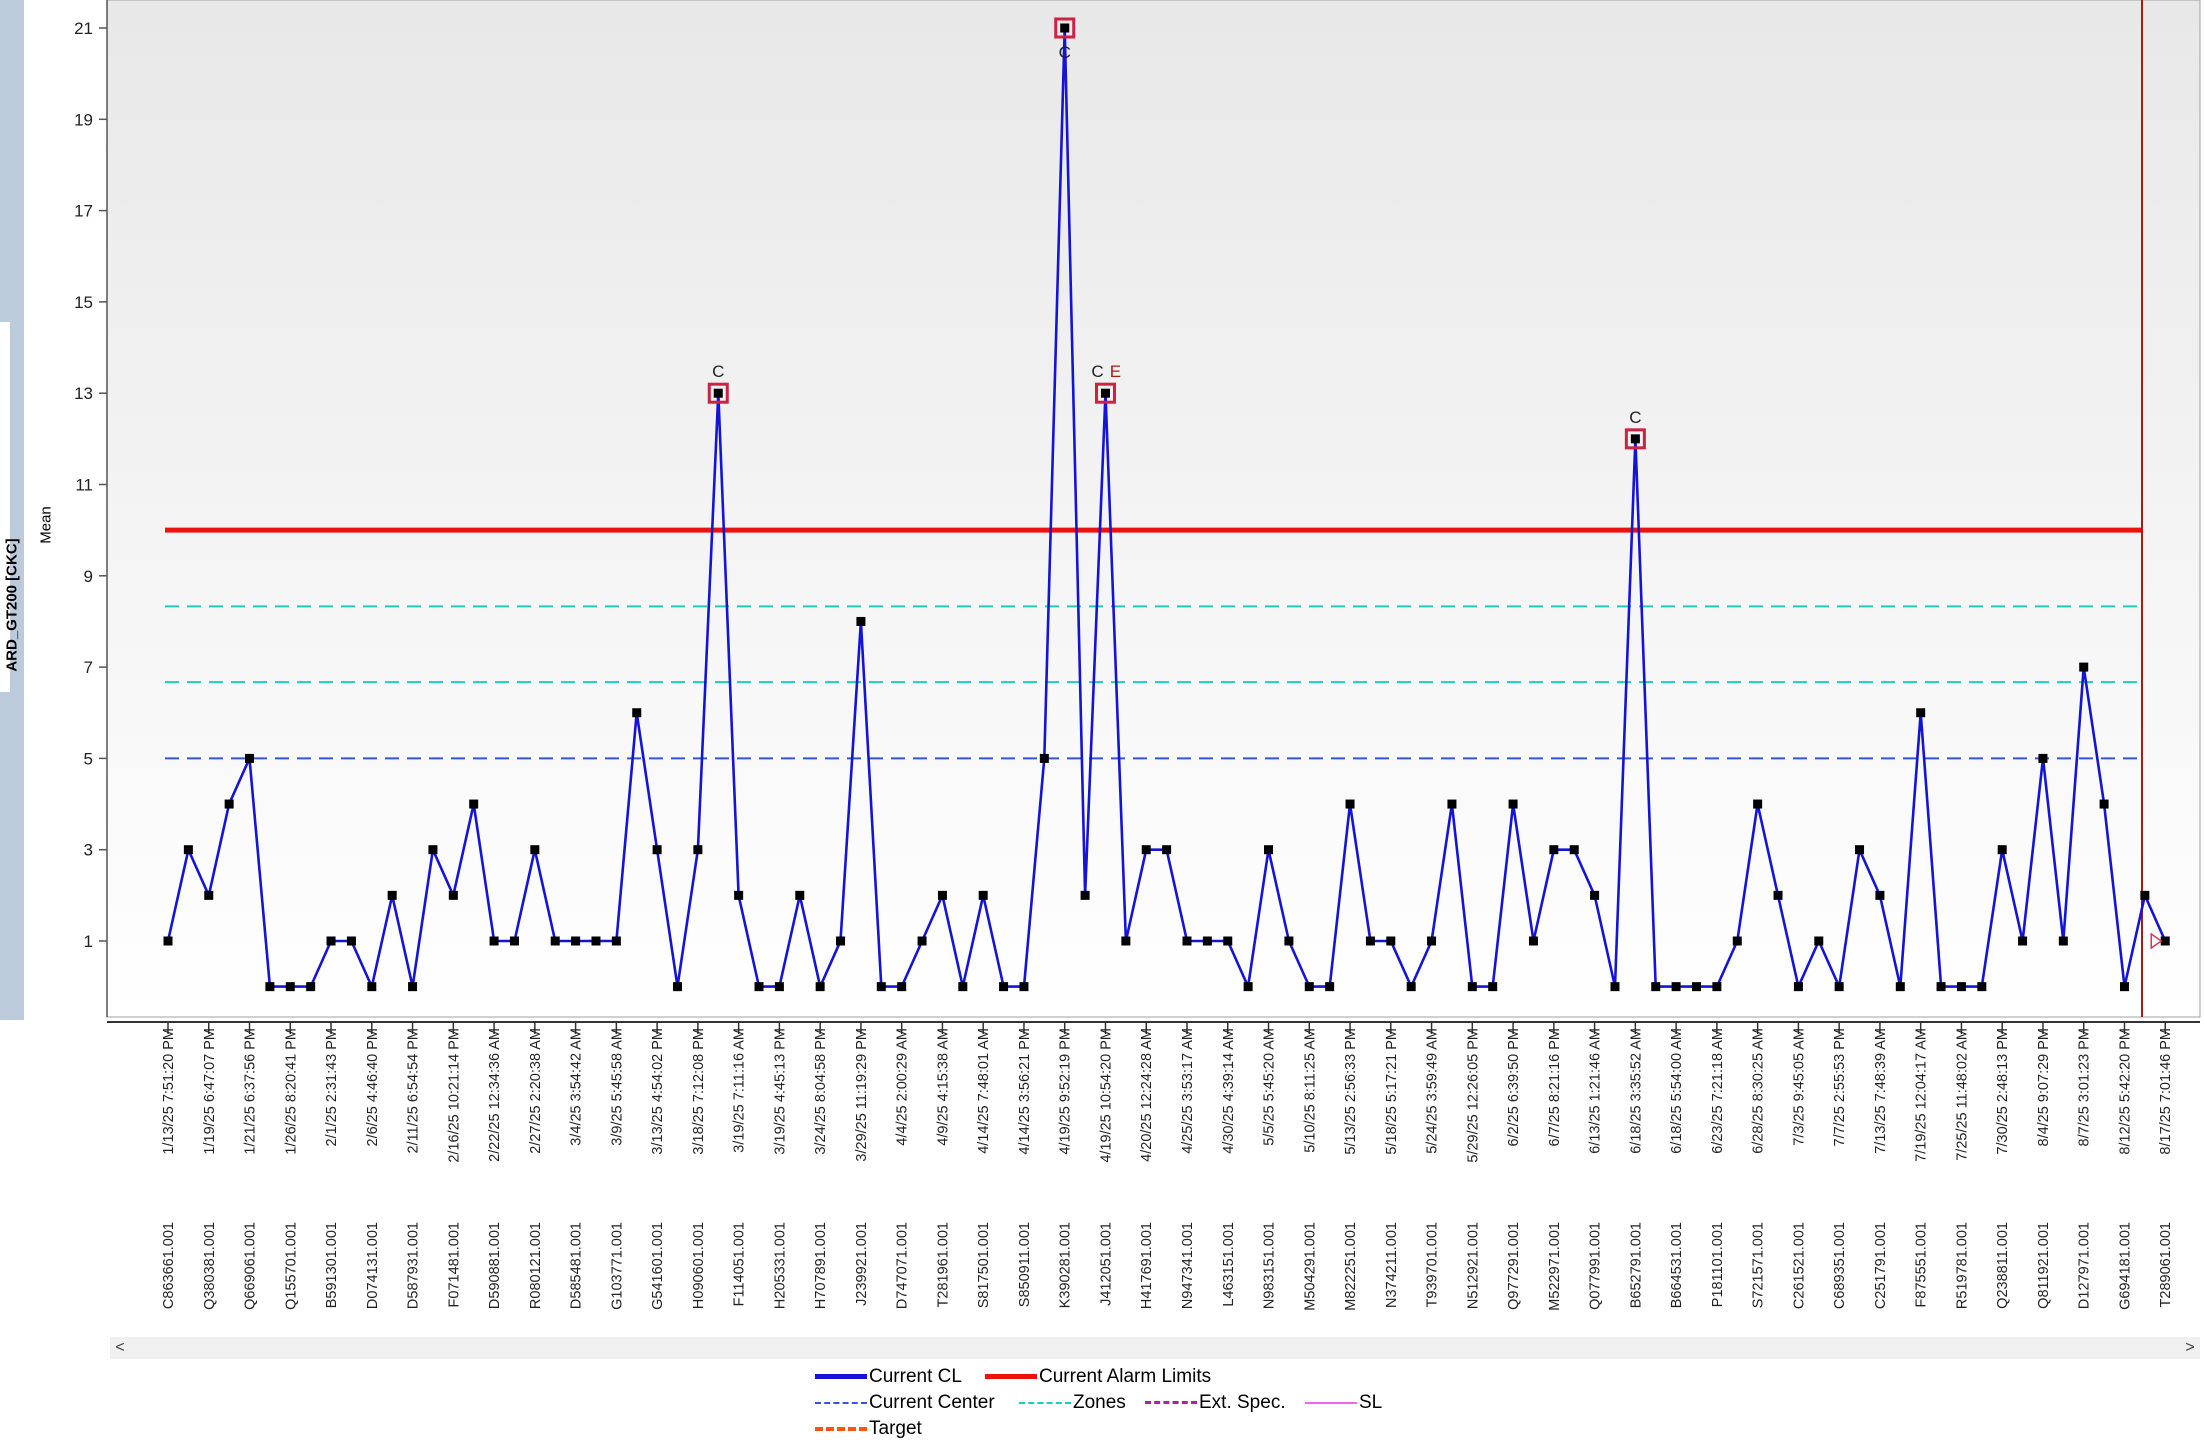 Image resolution: width=2204 pixels, height=1444 pixels. What do you see at coordinates (1759, 1265) in the screenshot?
I see `x-tick-id-label: S721571.001` at bounding box center [1759, 1265].